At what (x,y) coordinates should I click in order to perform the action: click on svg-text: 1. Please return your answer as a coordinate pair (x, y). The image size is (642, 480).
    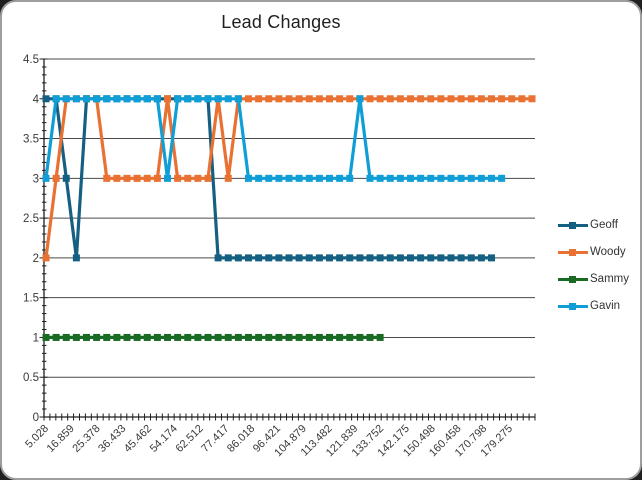
    Looking at the image, I should click on (36, 338).